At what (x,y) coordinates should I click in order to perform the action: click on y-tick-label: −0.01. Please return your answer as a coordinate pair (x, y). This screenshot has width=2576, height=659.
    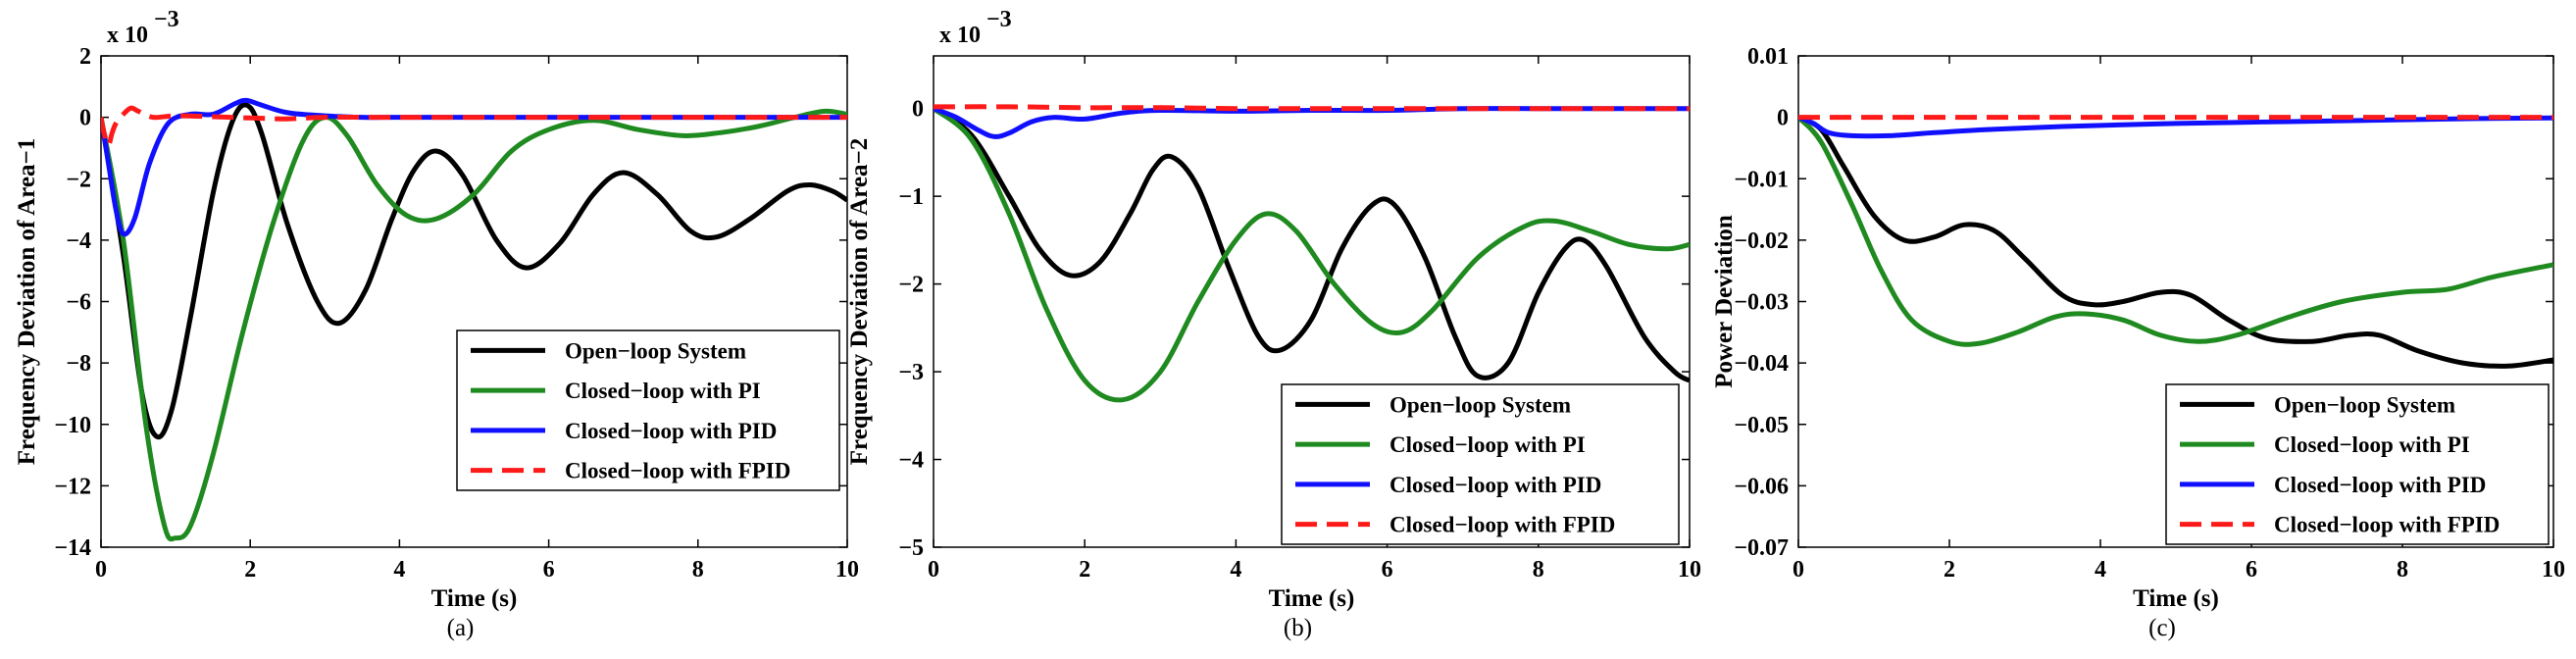
    Looking at the image, I should click on (1762, 179).